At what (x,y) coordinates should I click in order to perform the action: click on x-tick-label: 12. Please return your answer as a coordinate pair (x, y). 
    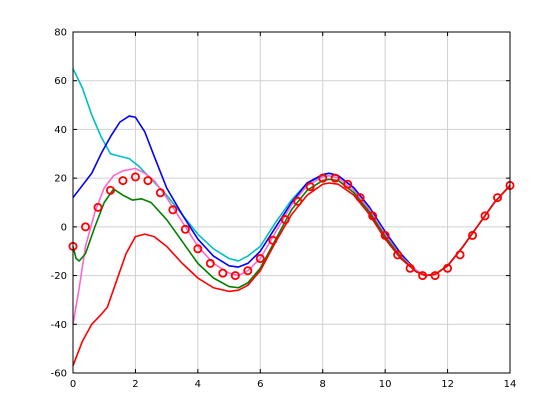
    Looking at the image, I should click on (447, 384).